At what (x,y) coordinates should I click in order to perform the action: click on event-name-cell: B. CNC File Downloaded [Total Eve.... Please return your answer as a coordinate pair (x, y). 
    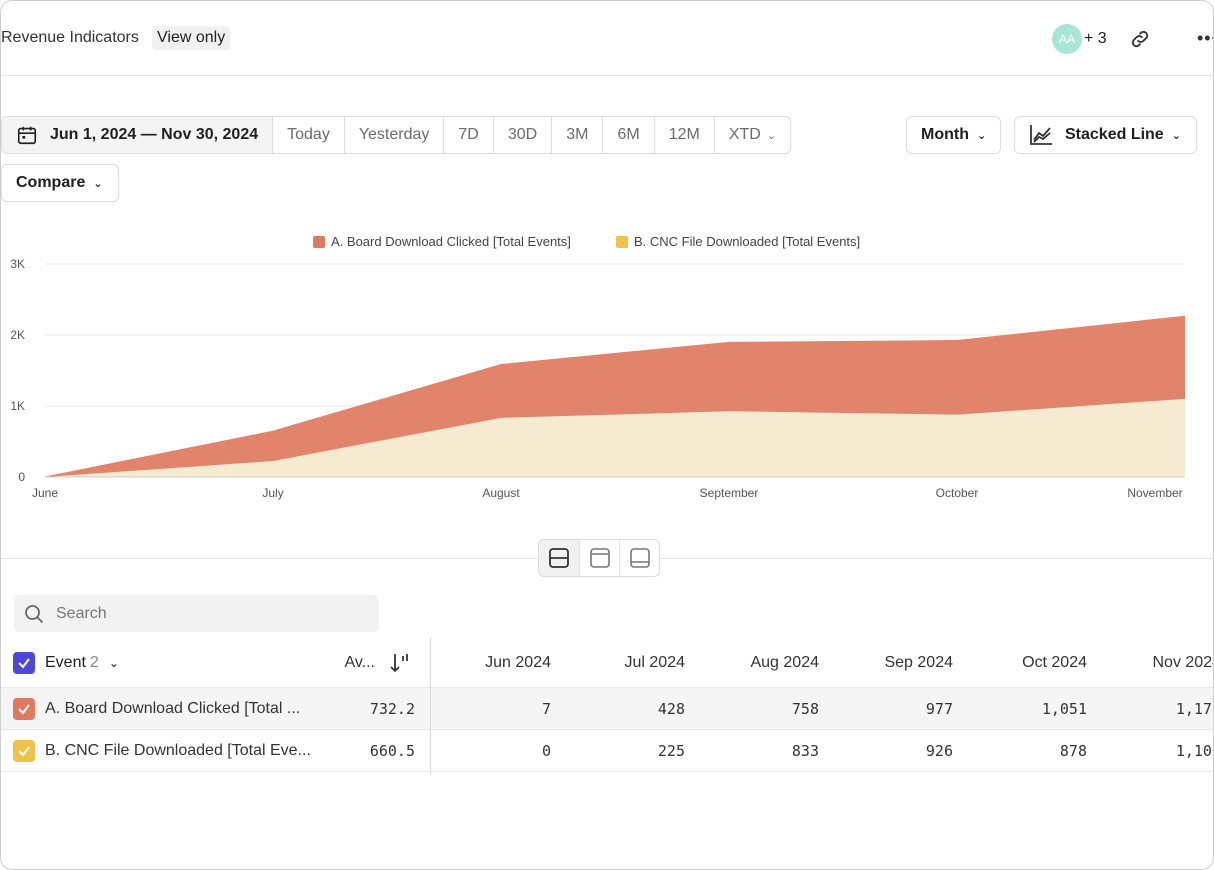
    Looking at the image, I should click on (168, 750).